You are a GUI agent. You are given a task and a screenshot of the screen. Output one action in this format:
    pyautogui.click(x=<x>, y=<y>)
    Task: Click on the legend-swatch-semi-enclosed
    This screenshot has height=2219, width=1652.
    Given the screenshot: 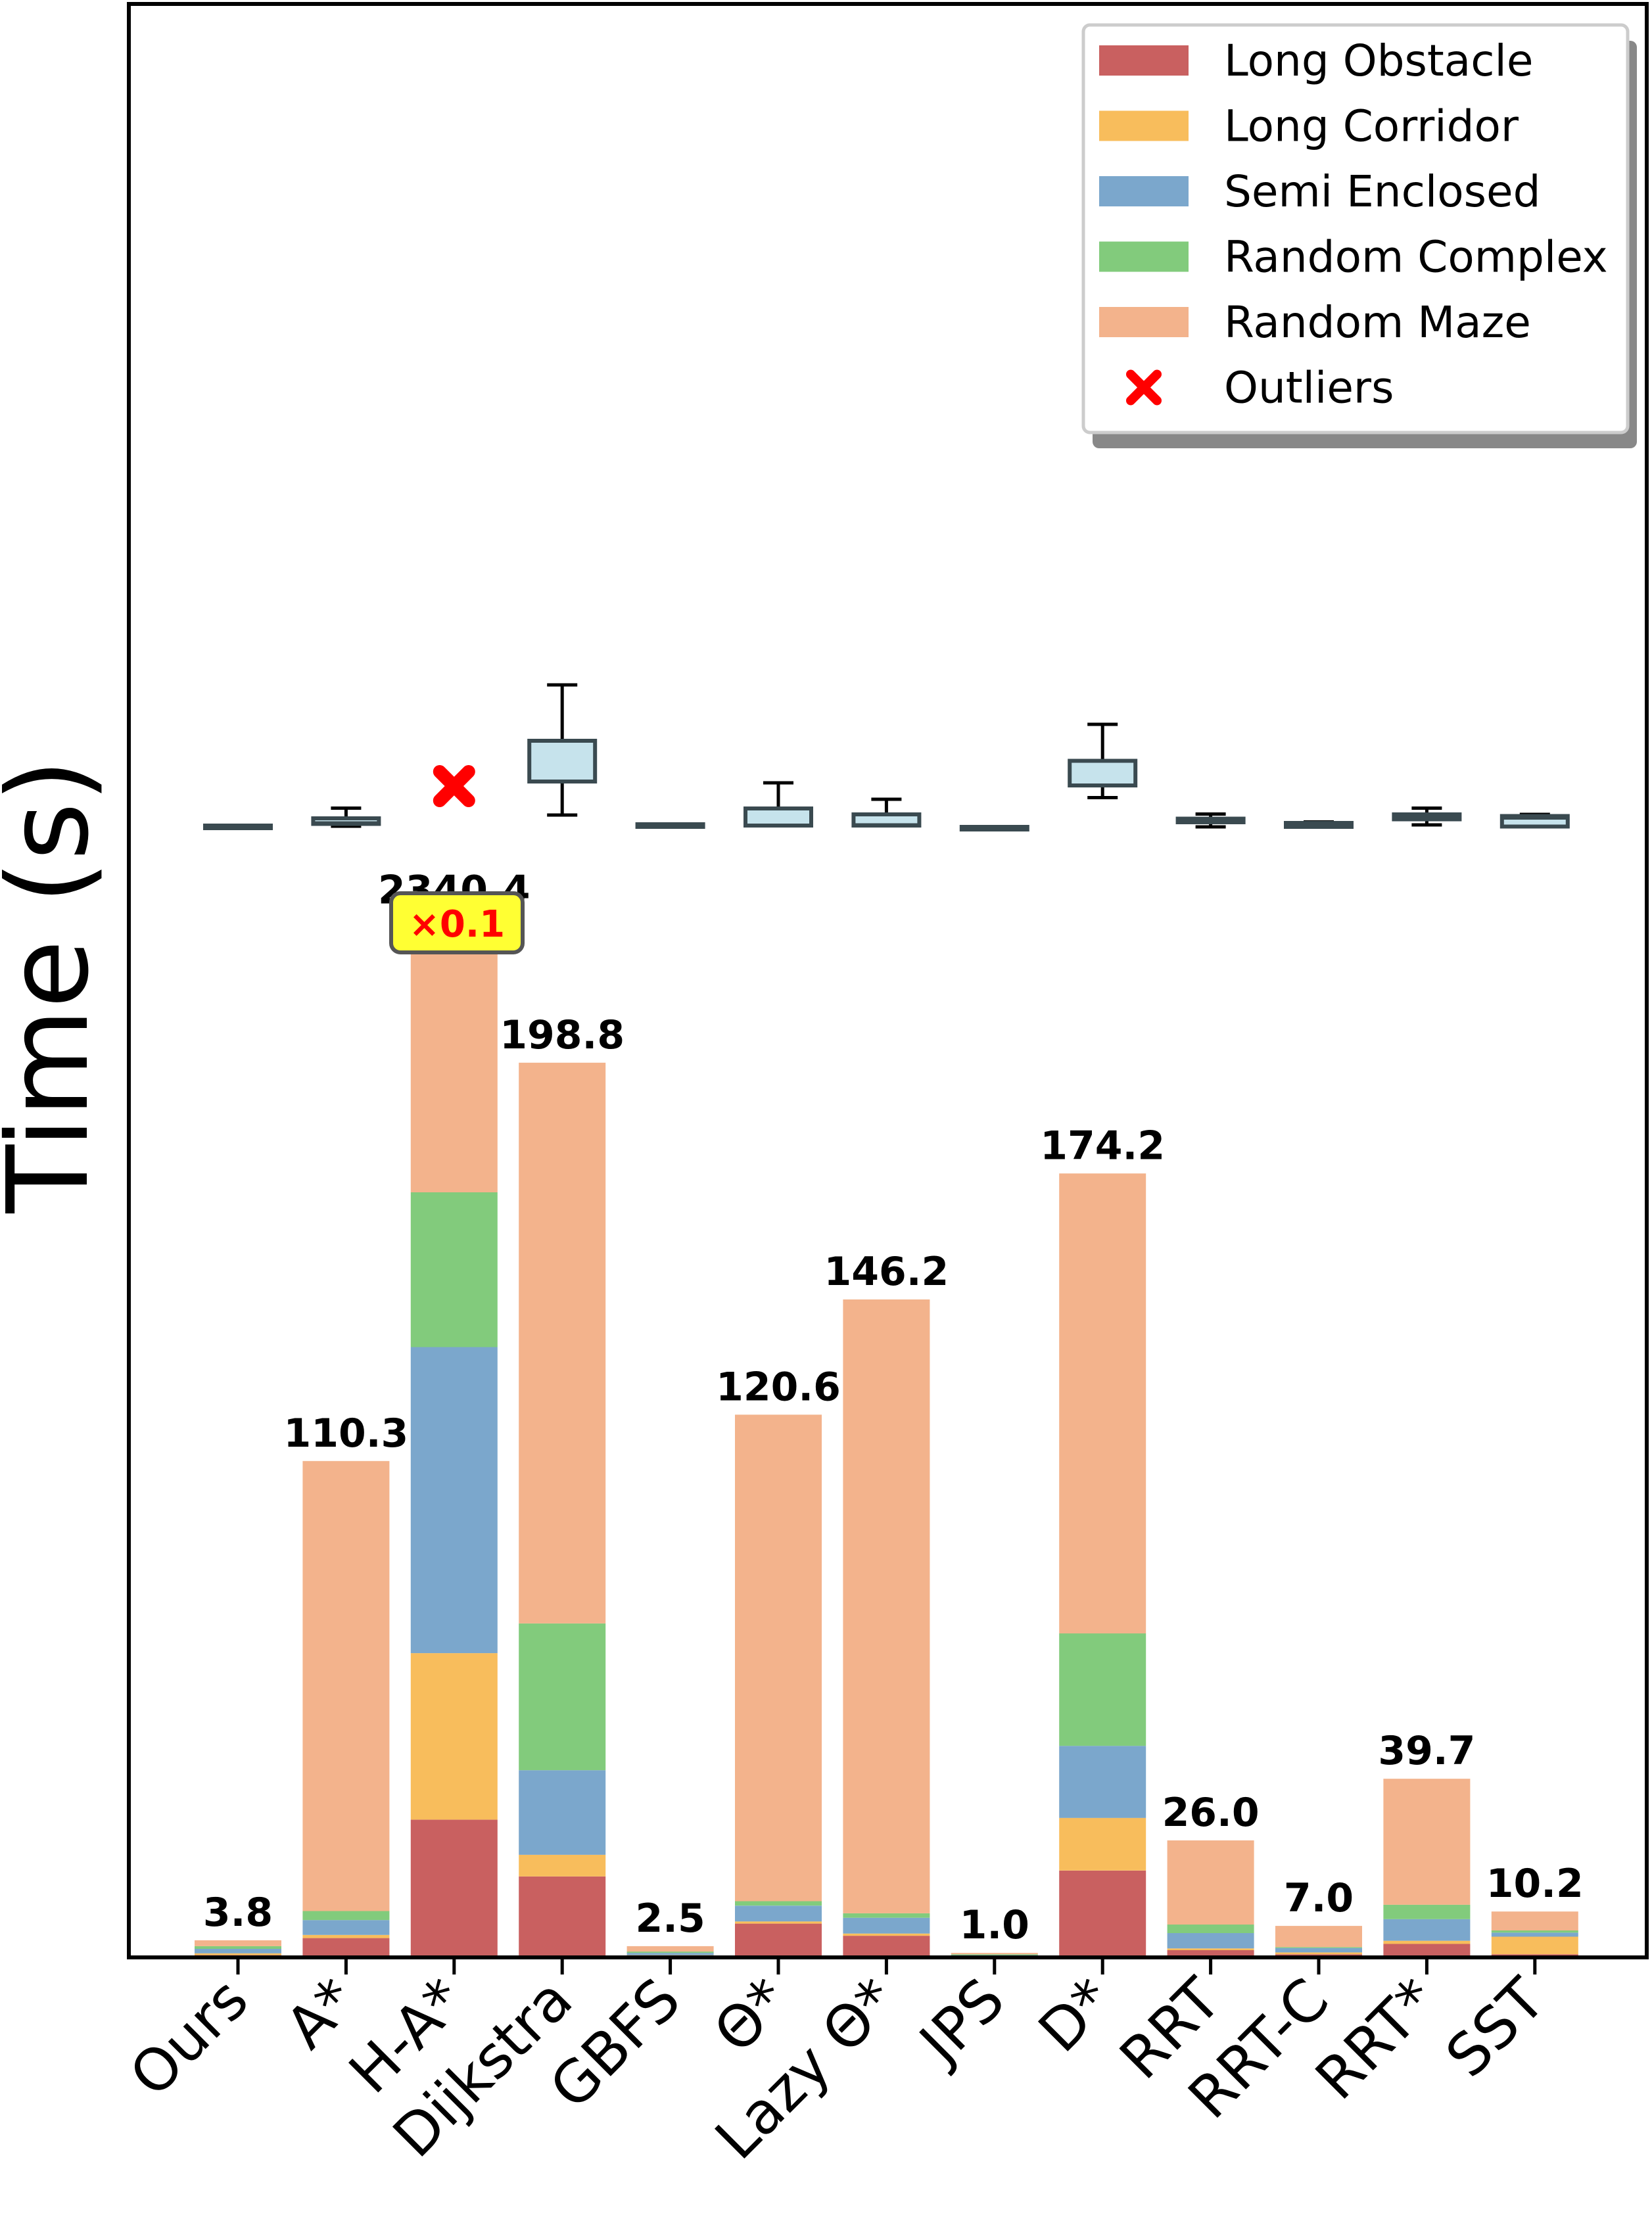 What is the action you would take?
    pyautogui.click(x=1144, y=191)
    